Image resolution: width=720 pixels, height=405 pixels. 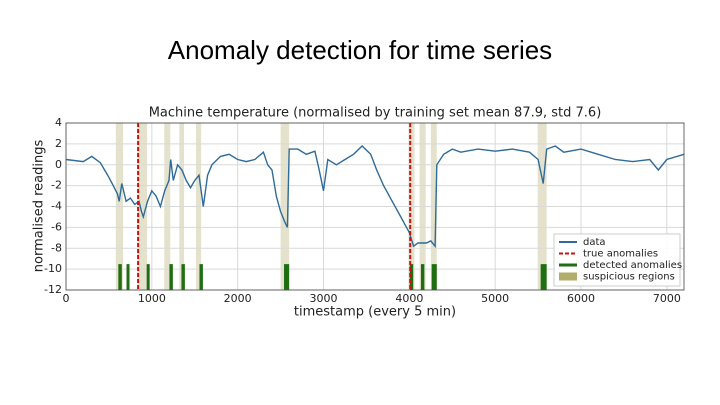 I want to click on y-tick-label: -4, so click(x=56, y=206).